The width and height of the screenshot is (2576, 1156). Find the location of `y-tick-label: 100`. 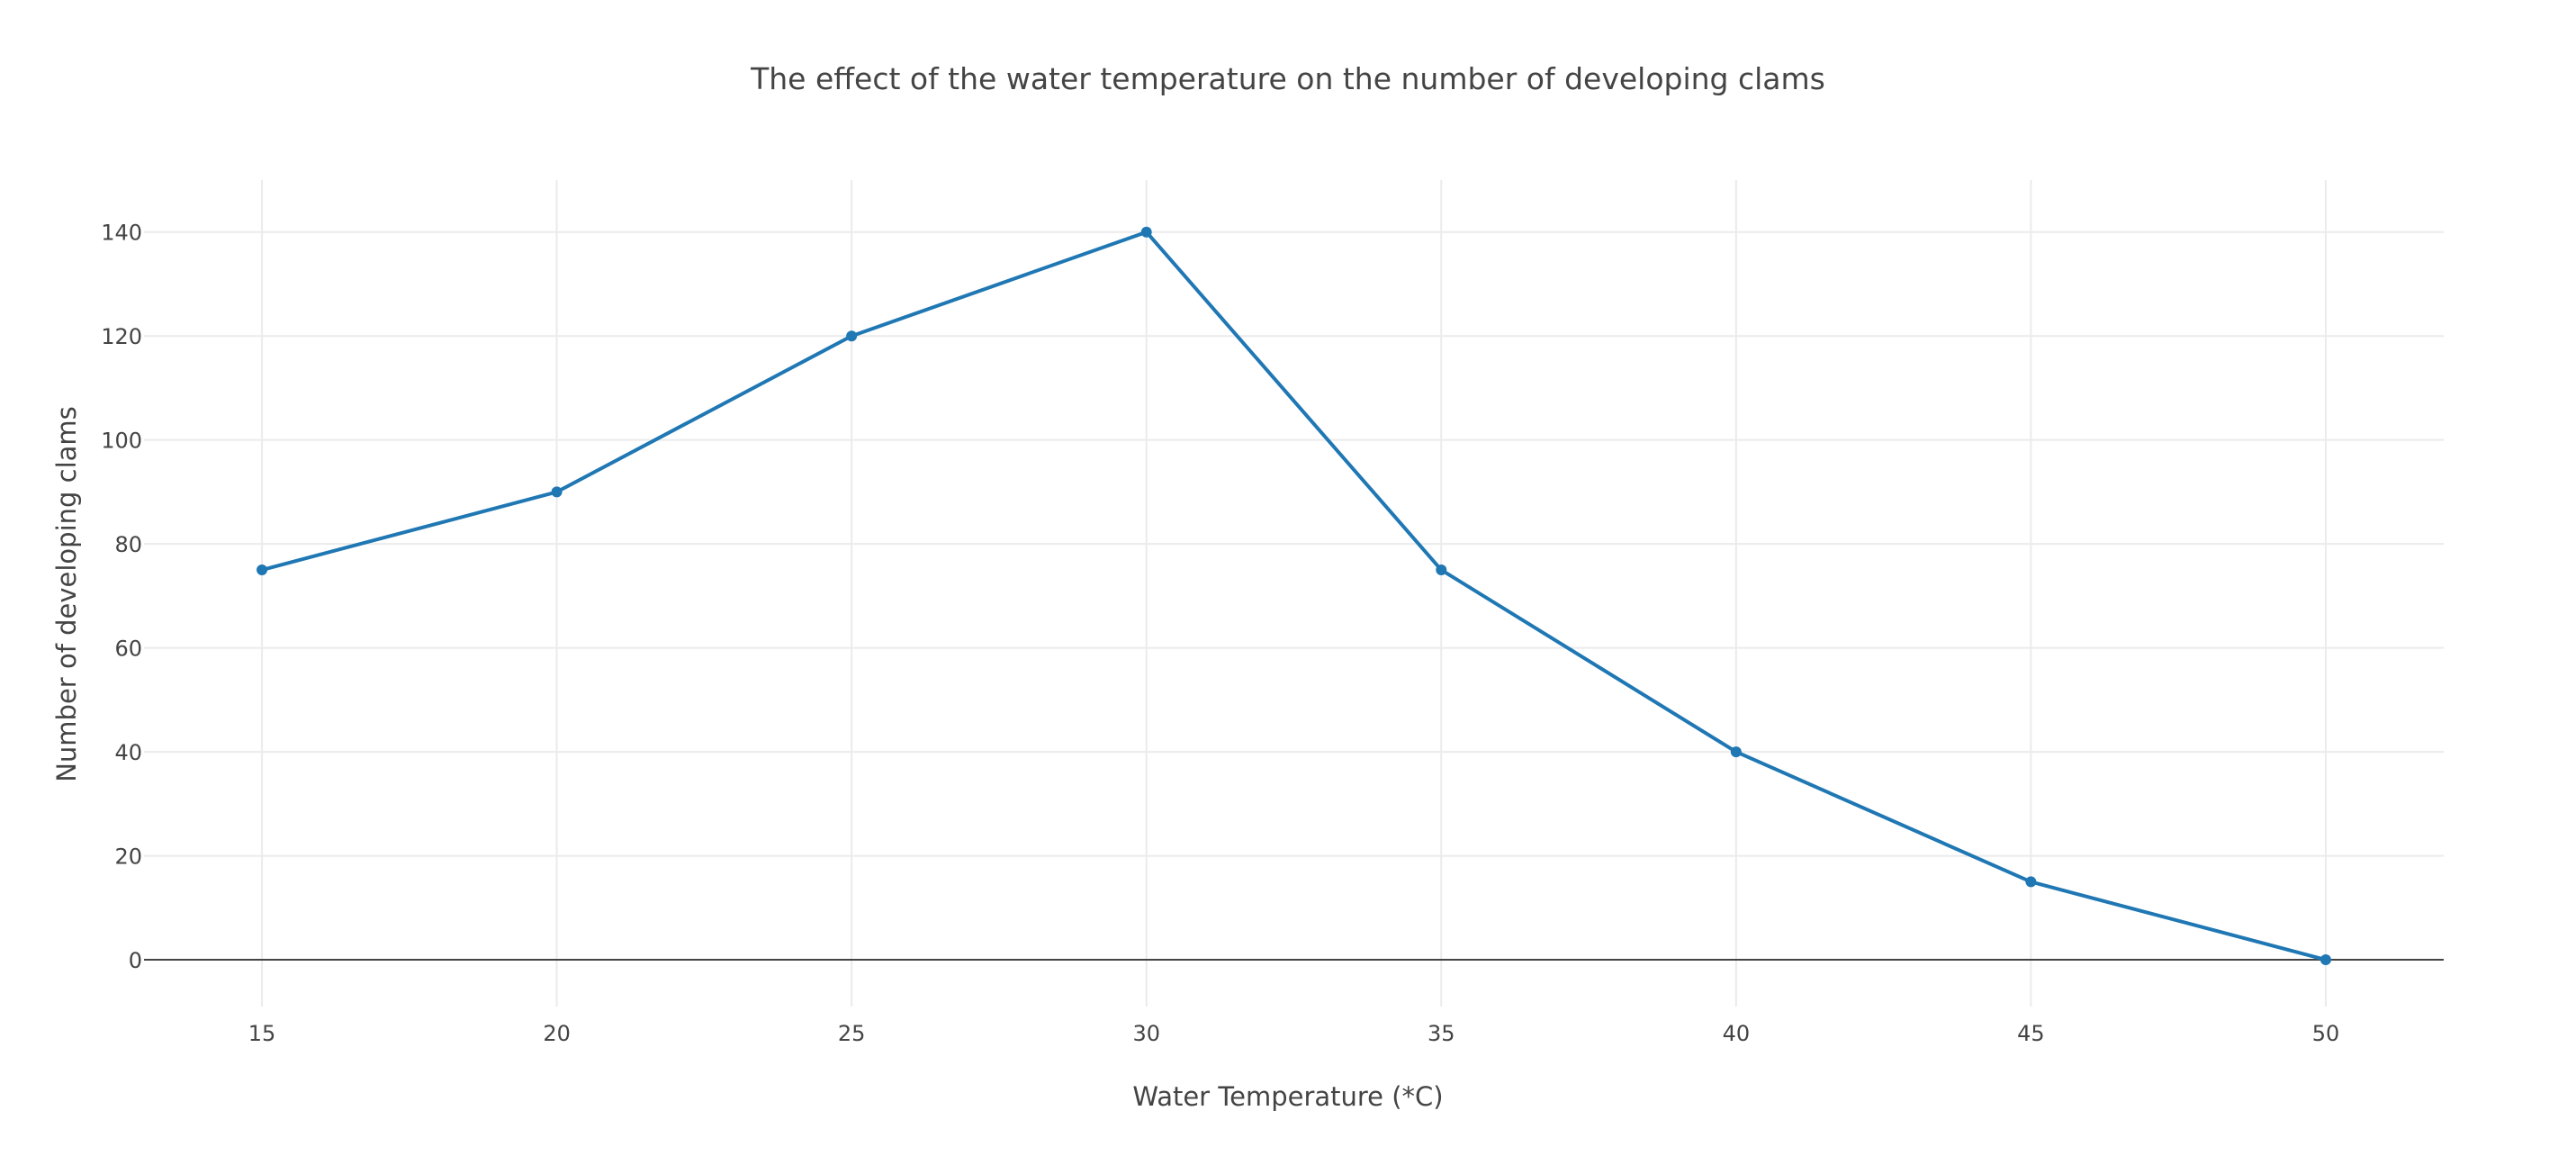

y-tick-label: 100 is located at coordinates (121, 441).